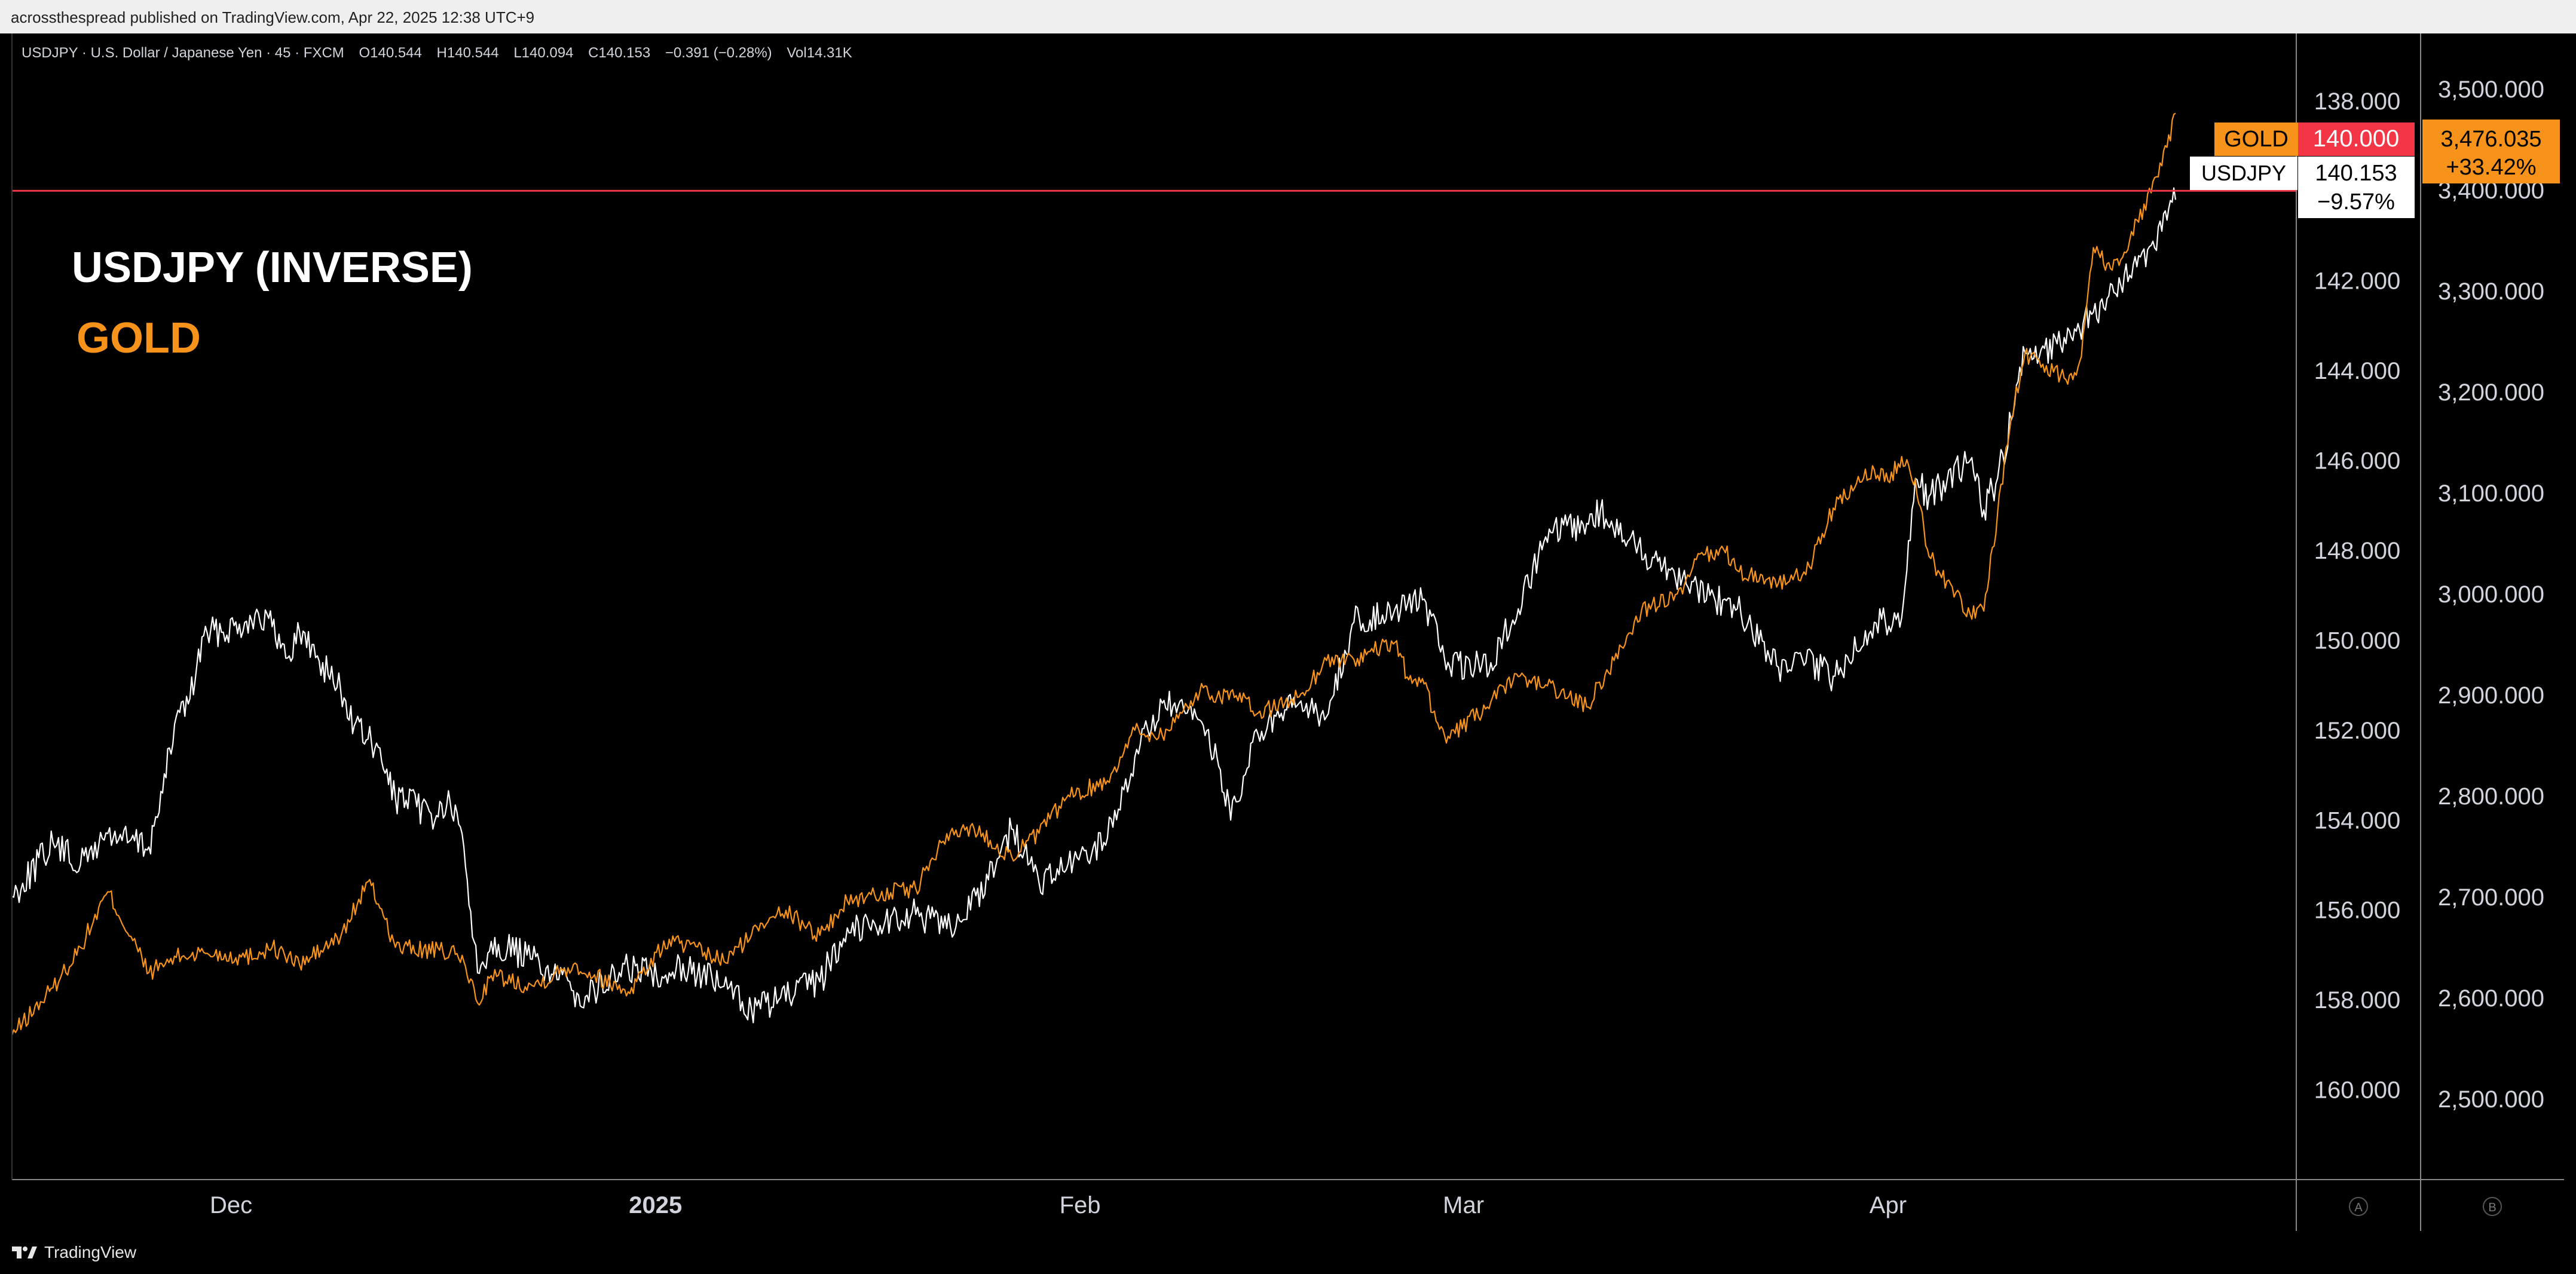 The width and height of the screenshot is (2576, 1274). I want to click on scale-badge-a: A, so click(2358, 1206).